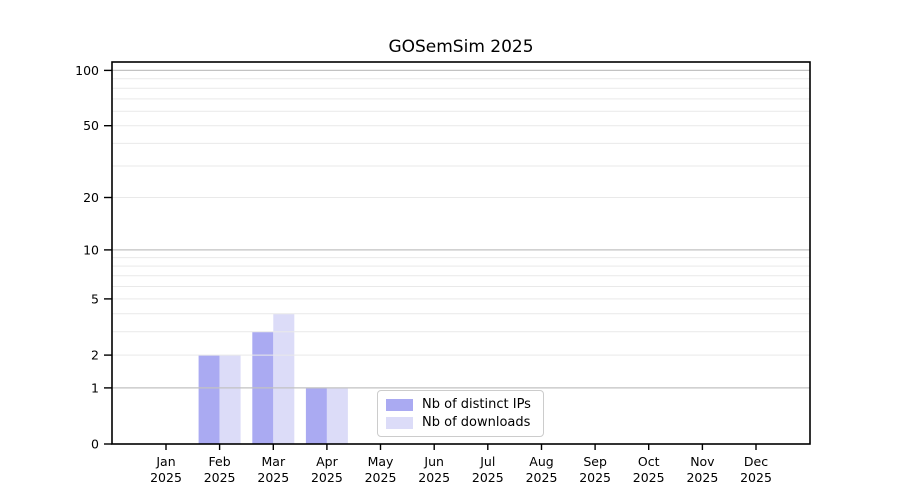 Image resolution: width=900 pixels, height=500 pixels. What do you see at coordinates (487, 461) in the screenshot?
I see `x-tick-label-month: Jul` at bounding box center [487, 461].